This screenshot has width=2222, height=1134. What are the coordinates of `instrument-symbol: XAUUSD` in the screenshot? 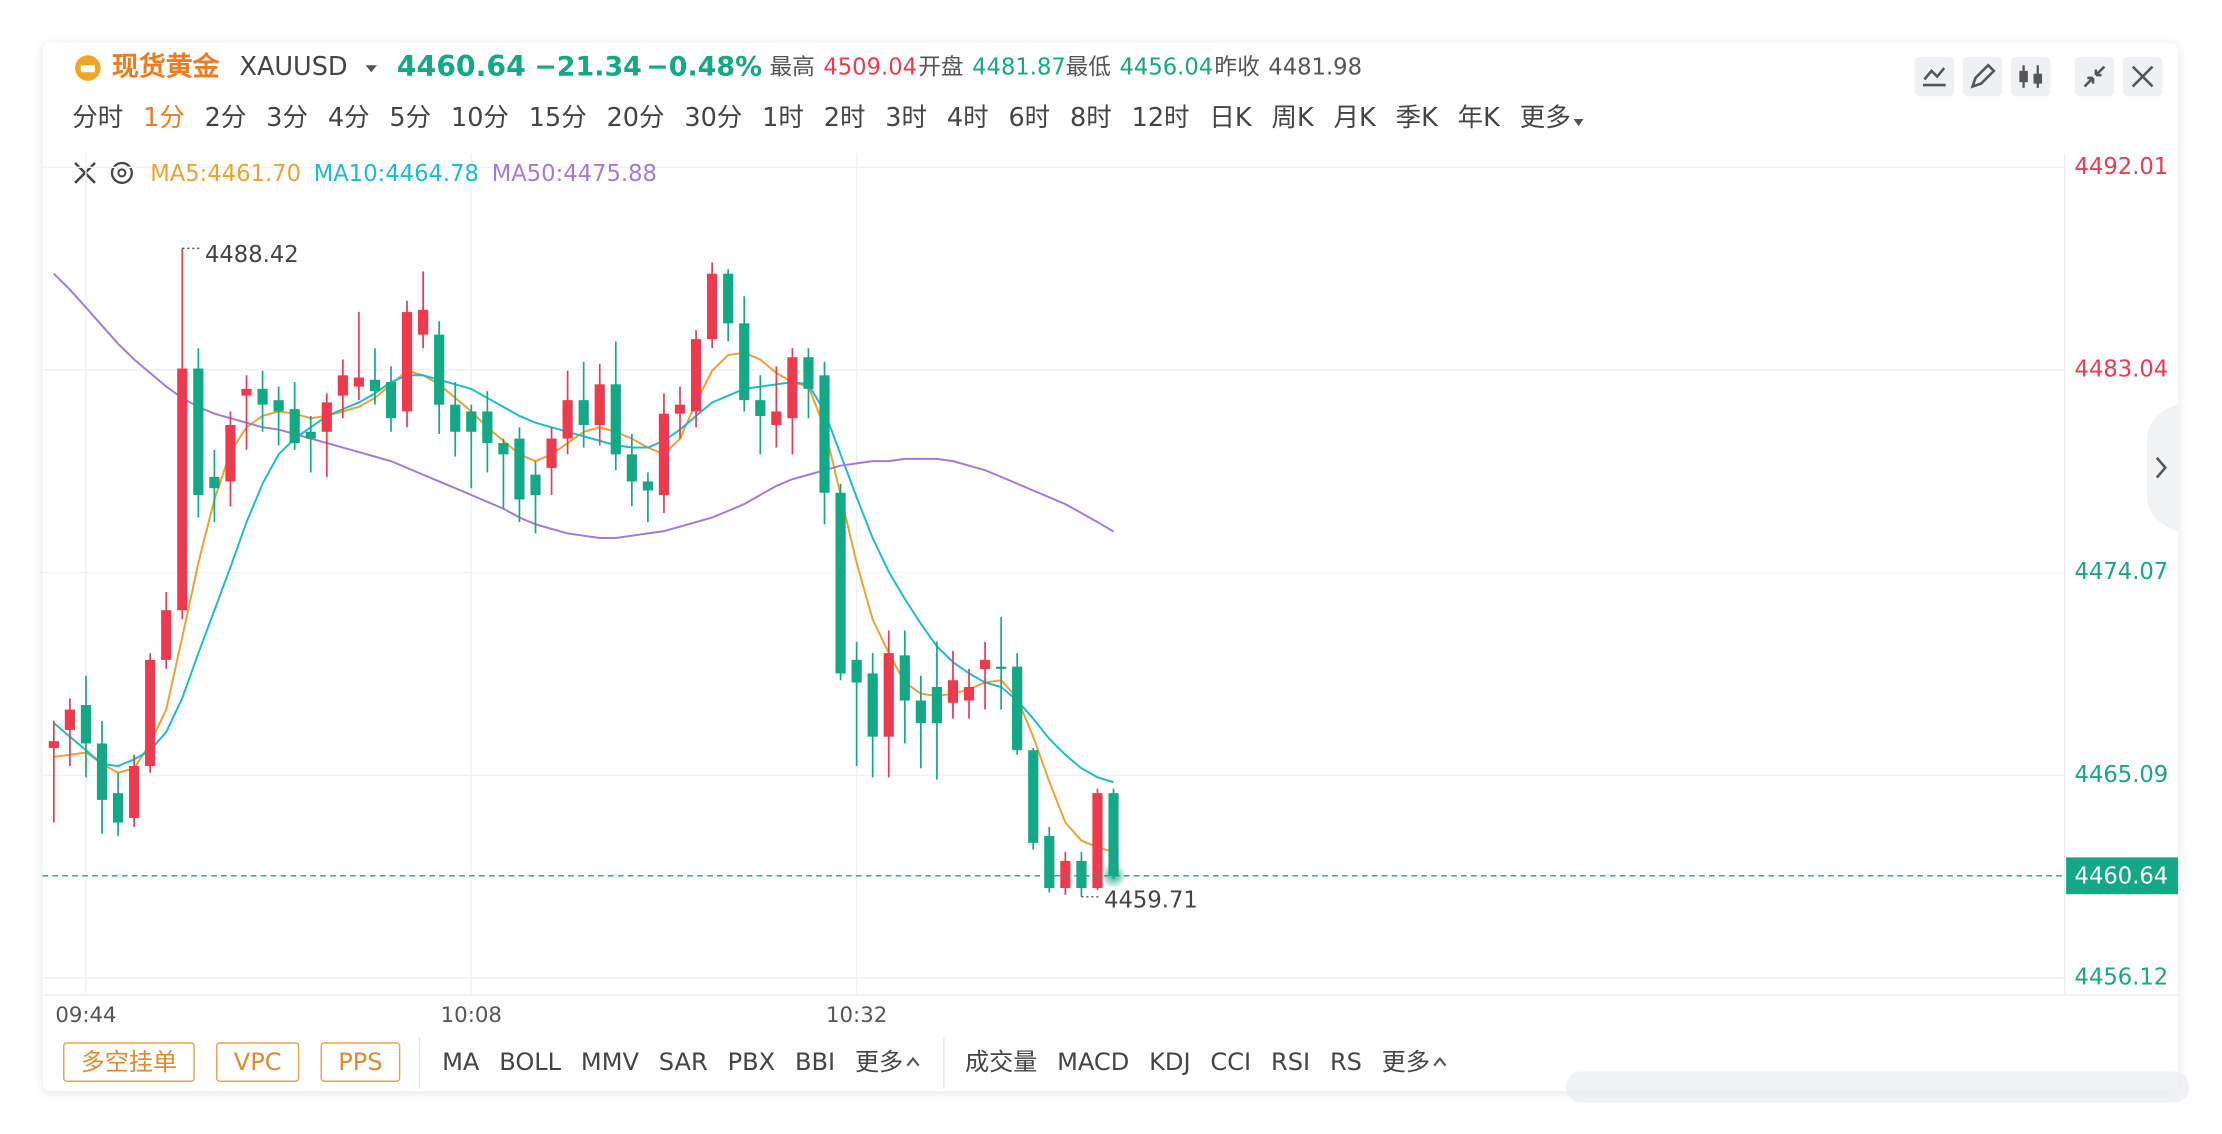 It's located at (293, 67).